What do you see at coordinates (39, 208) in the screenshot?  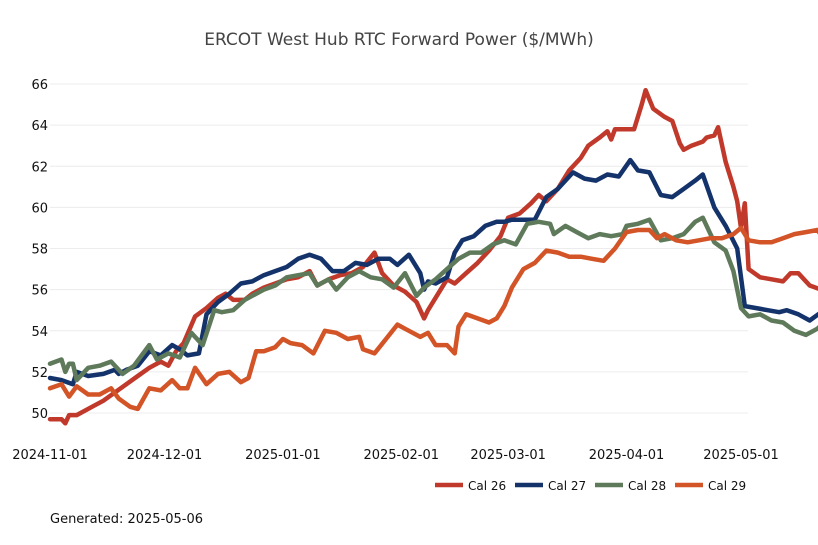 I see `y-tick-label: 60` at bounding box center [39, 208].